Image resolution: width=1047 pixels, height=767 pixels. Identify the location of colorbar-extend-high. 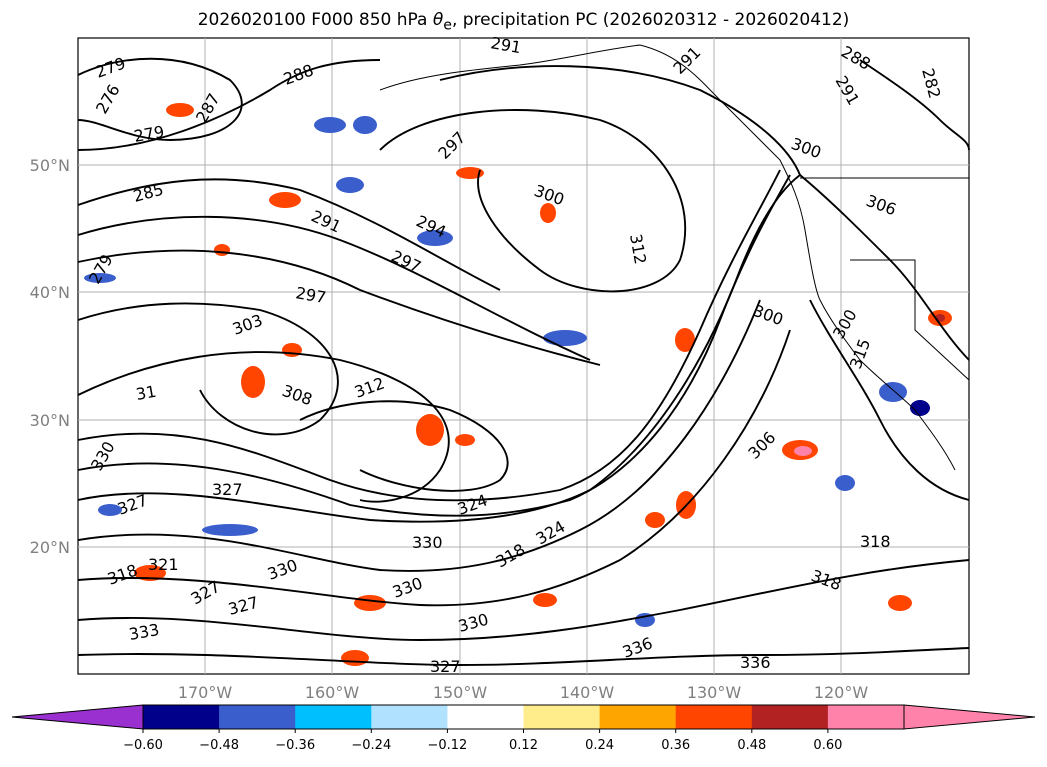
(969, 717).